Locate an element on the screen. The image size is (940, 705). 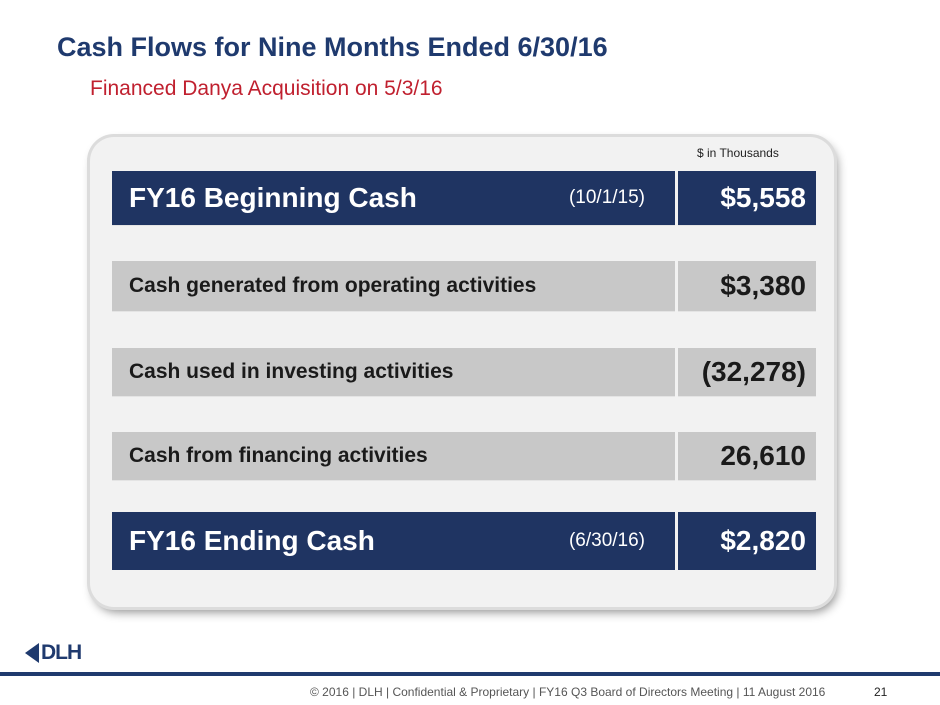
cell-label: Cash from financing activities is located at coordinates (393, 456).